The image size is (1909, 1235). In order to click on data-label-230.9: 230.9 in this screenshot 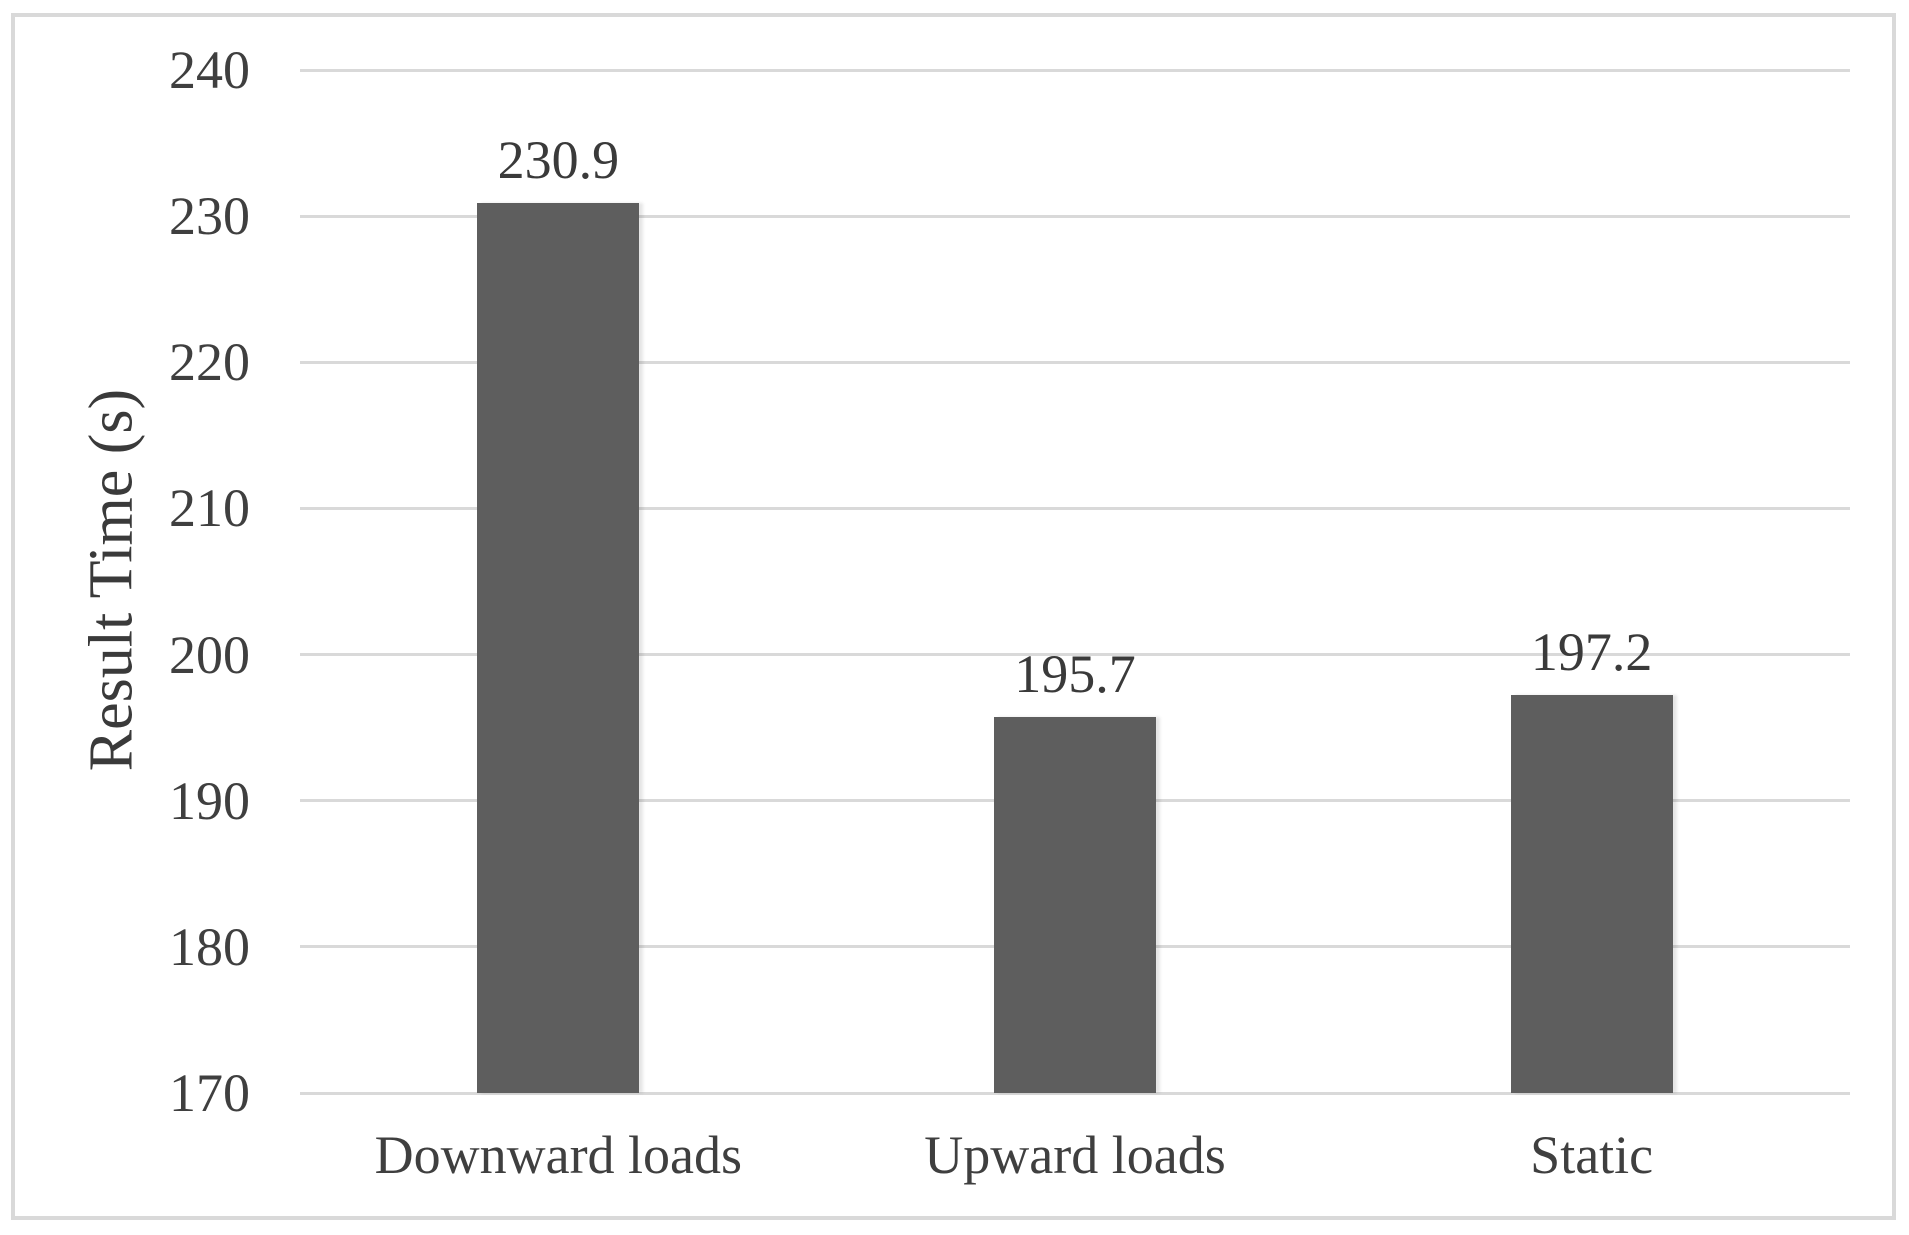, I will do `click(558, 159)`.